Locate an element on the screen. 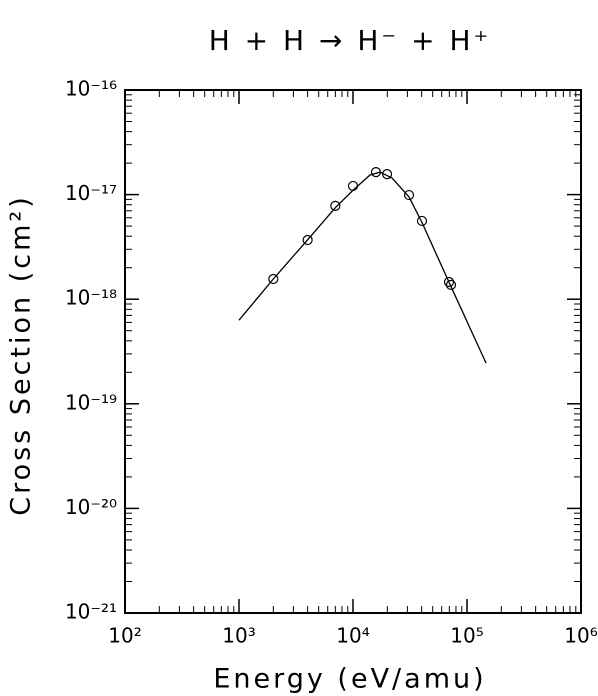  y-tick-label: 10⁻²¹ is located at coordinates (91, 612).